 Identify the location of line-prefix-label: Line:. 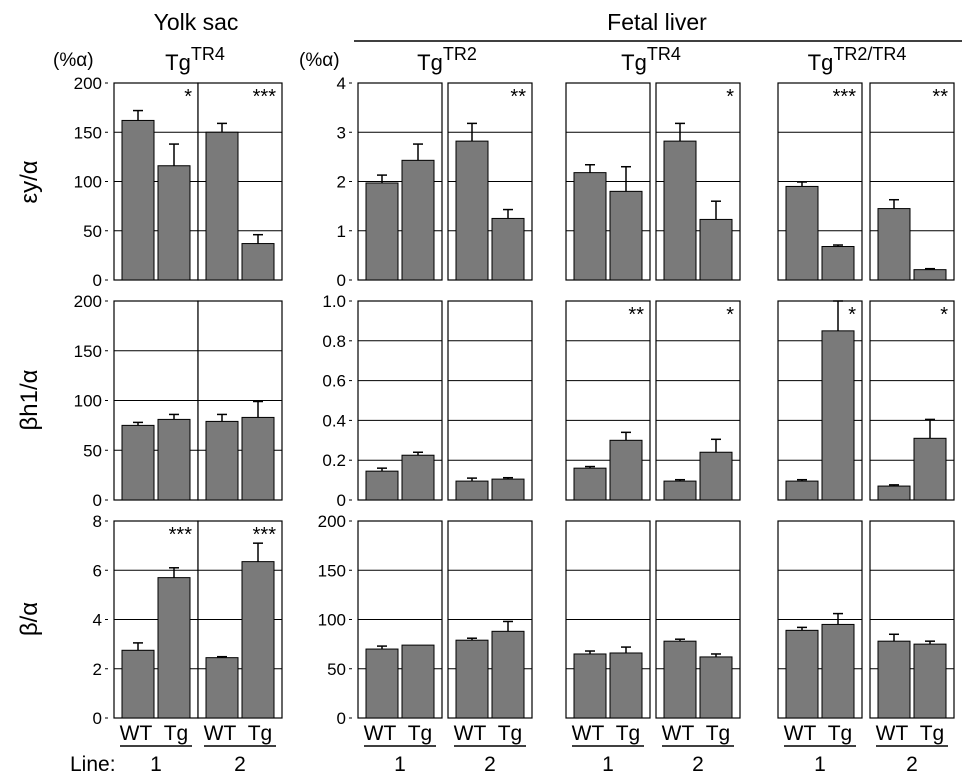
(93, 764).